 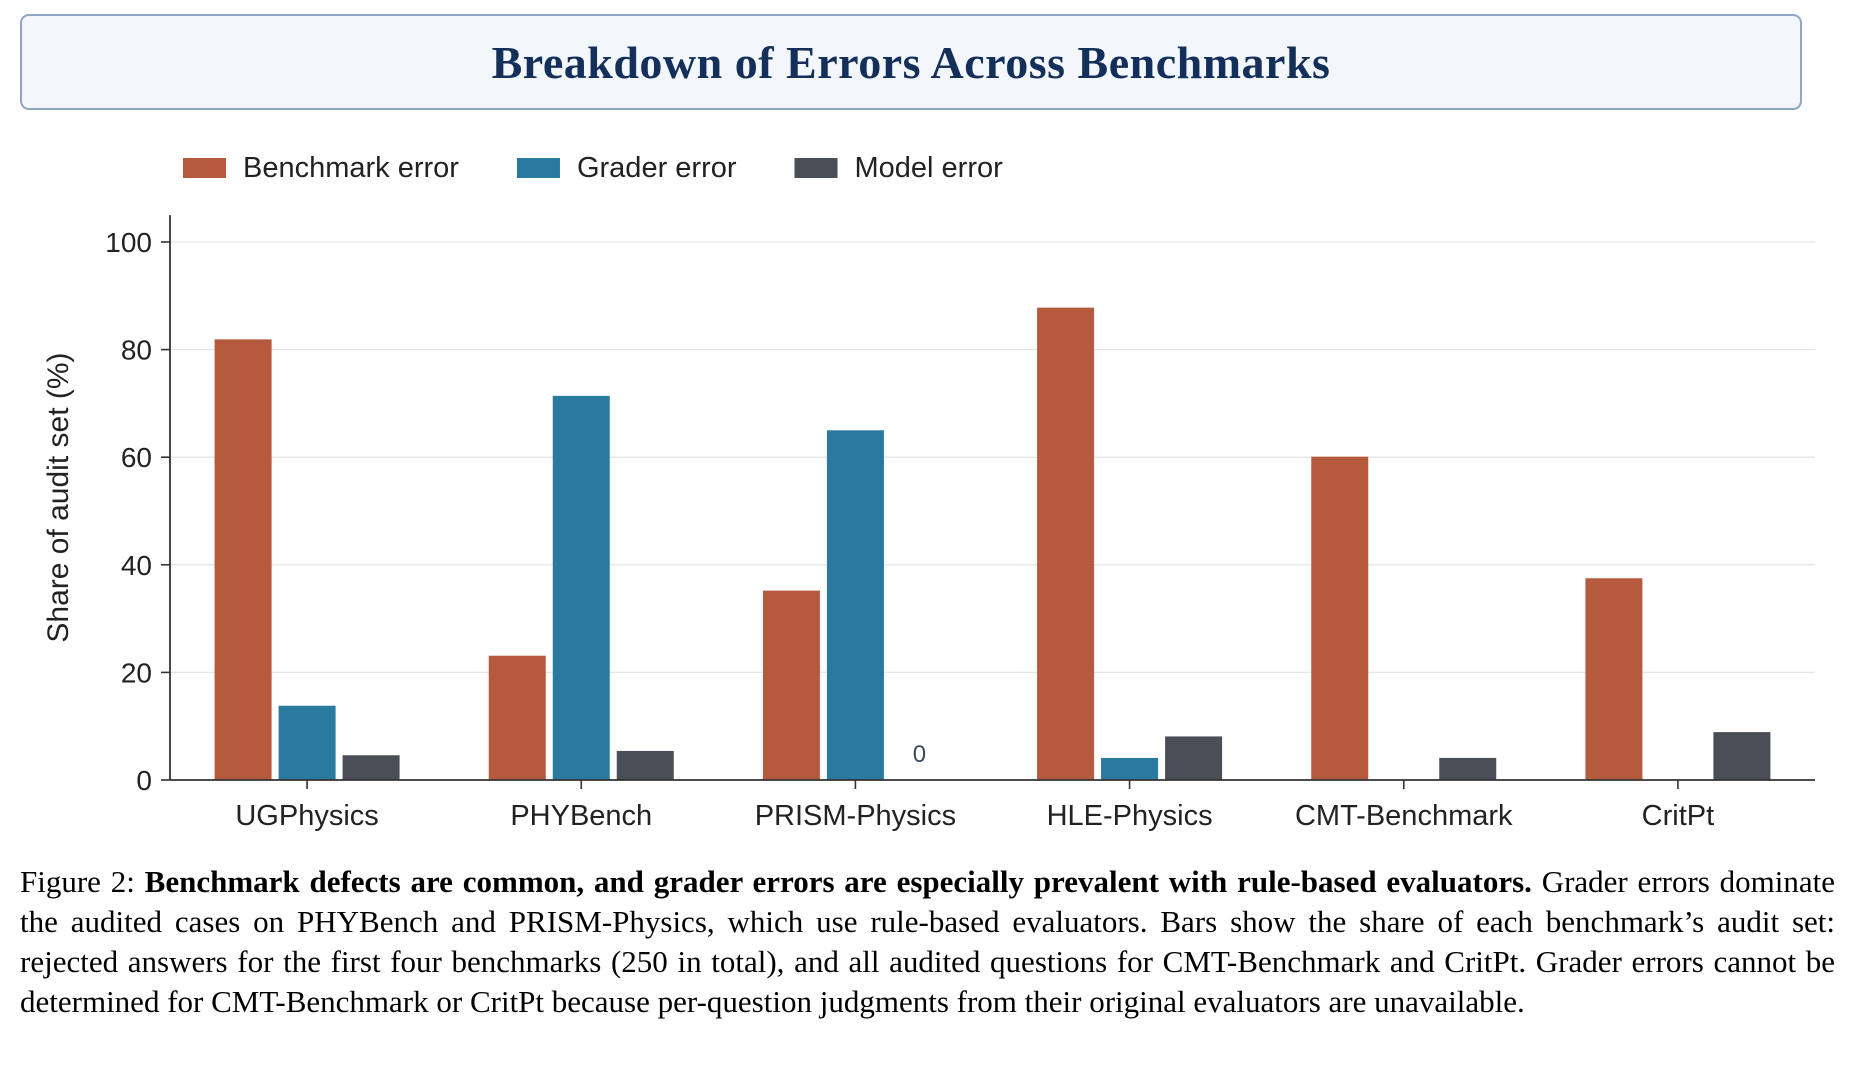 What do you see at coordinates (58, 497) in the screenshot?
I see `y-axis-label: Share of audit set (%)` at bounding box center [58, 497].